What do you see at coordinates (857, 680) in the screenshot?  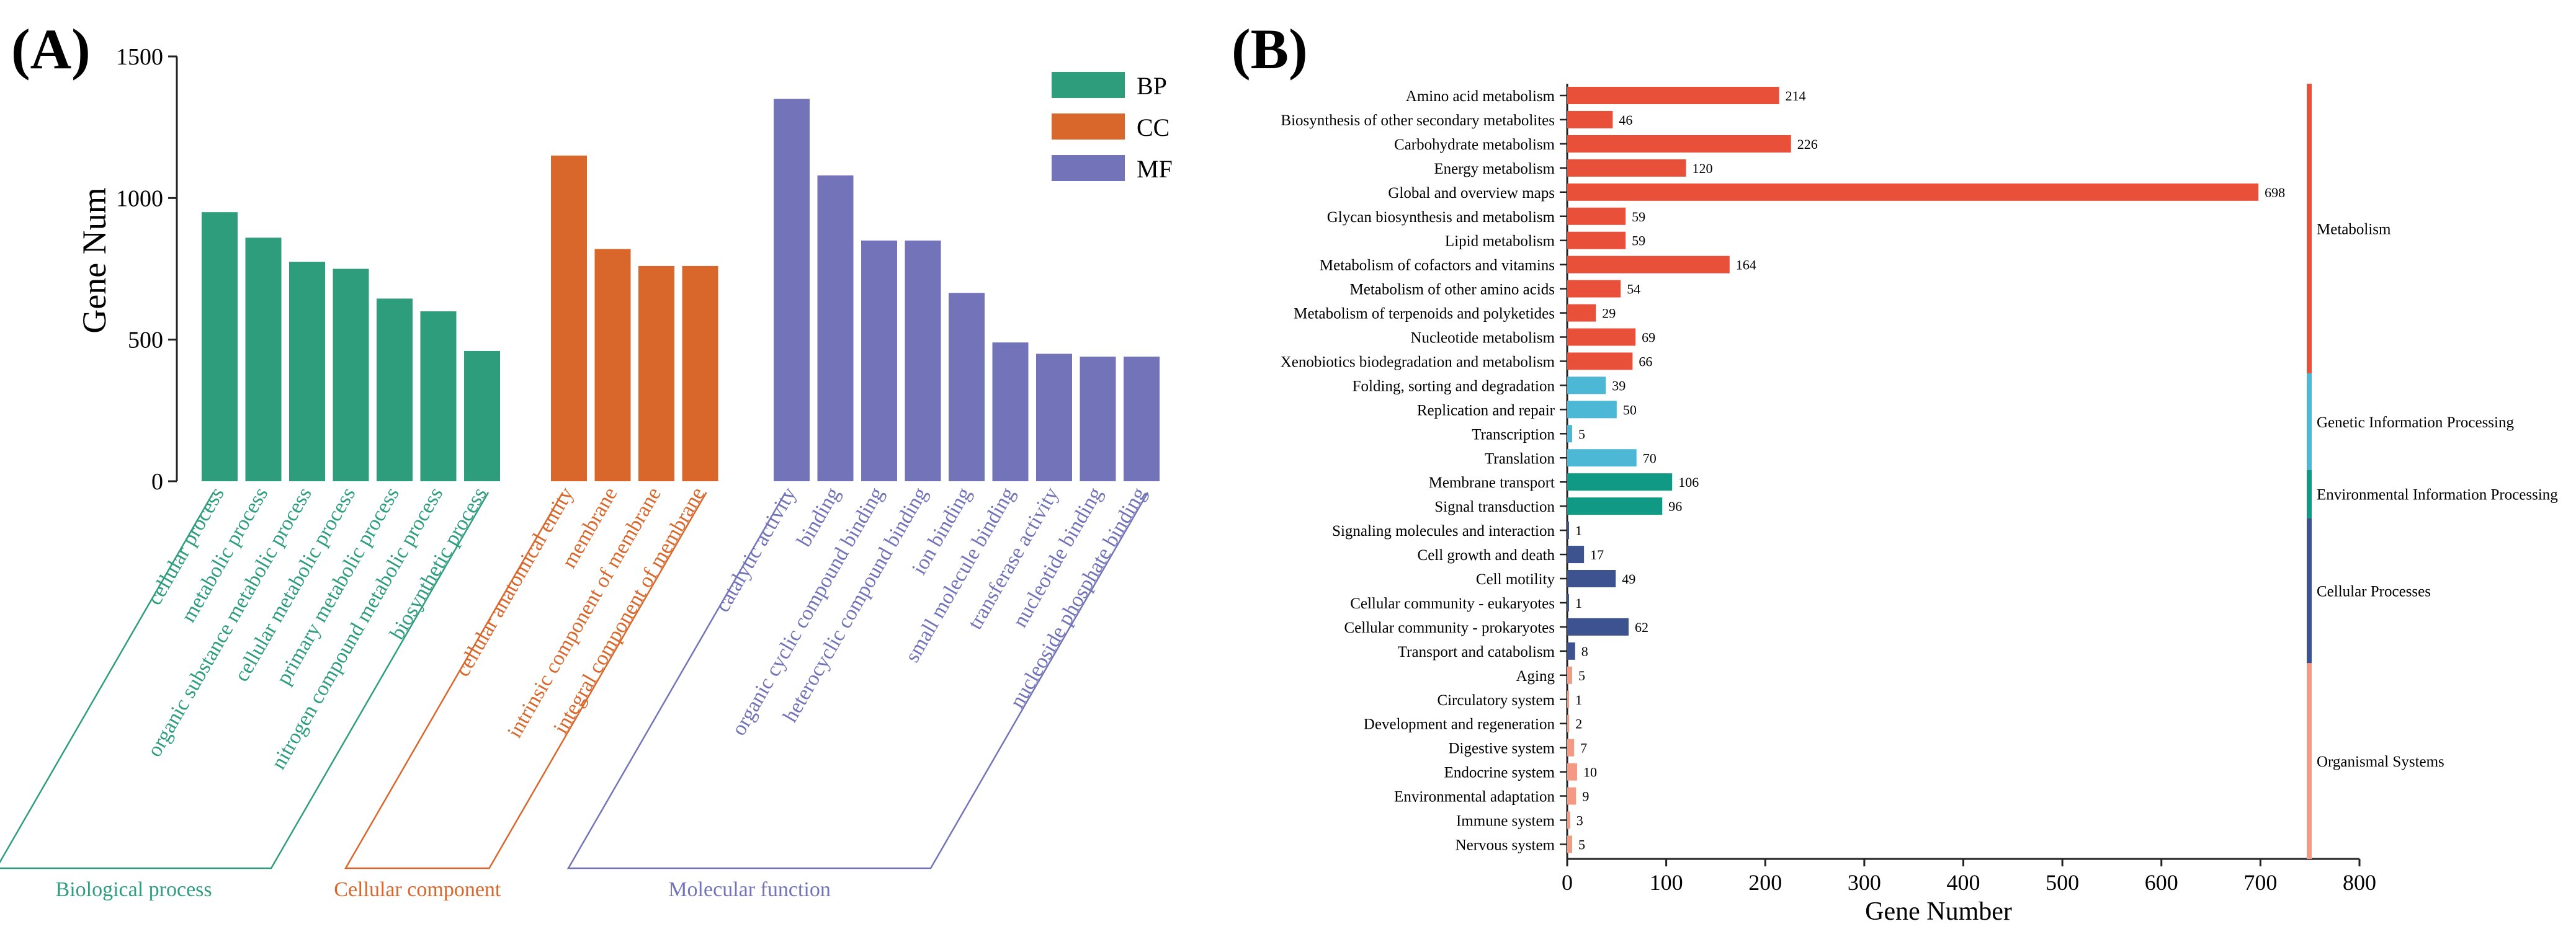 I see `a-group-bracket-molecular-function` at bounding box center [857, 680].